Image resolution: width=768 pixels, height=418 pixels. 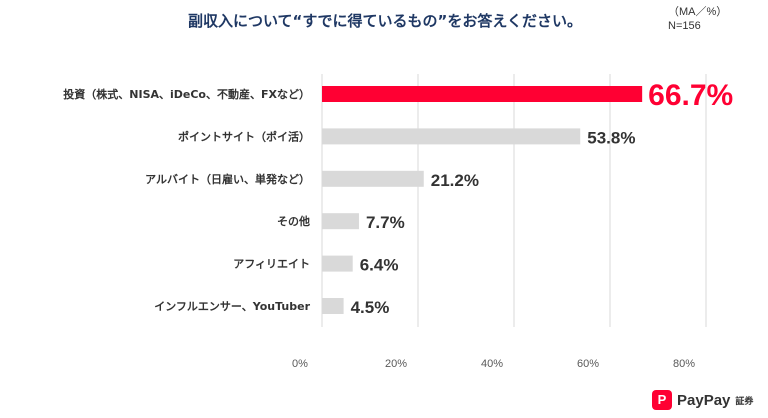 What do you see at coordinates (244, 136) in the screenshot?
I see `category-label: ポイントサイト（ポイ活）` at bounding box center [244, 136].